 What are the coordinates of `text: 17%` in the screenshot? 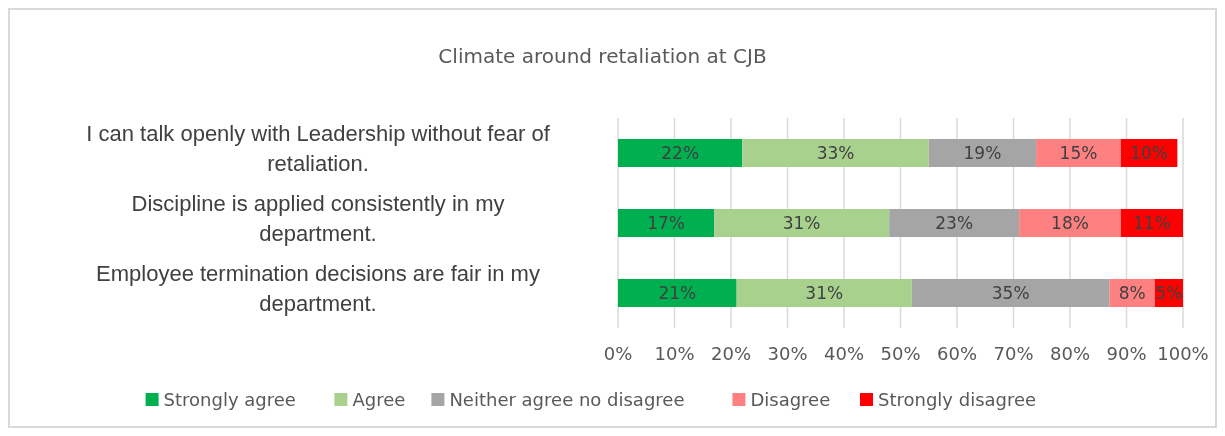 It's located at (666, 222).